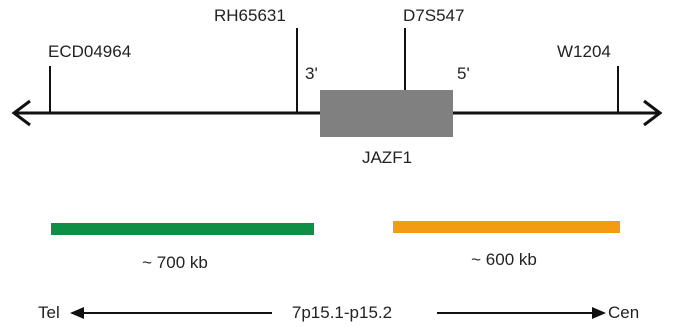 This screenshot has height=327, width=676. What do you see at coordinates (463, 73) in the screenshot?
I see `gene-end-5-prime: 5'` at bounding box center [463, 73].